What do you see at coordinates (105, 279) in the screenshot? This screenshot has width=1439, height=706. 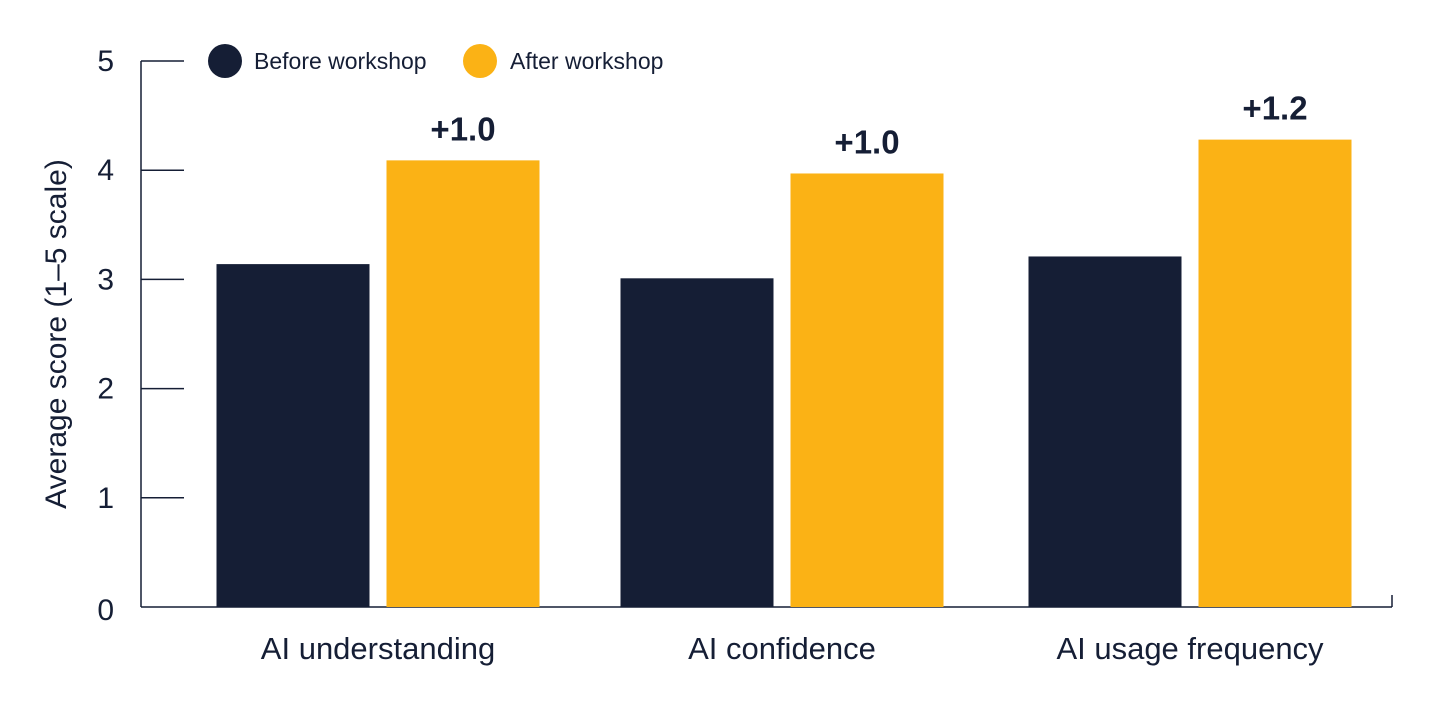 I see `y-tick-label: 3` at bounding box center [105, 279].